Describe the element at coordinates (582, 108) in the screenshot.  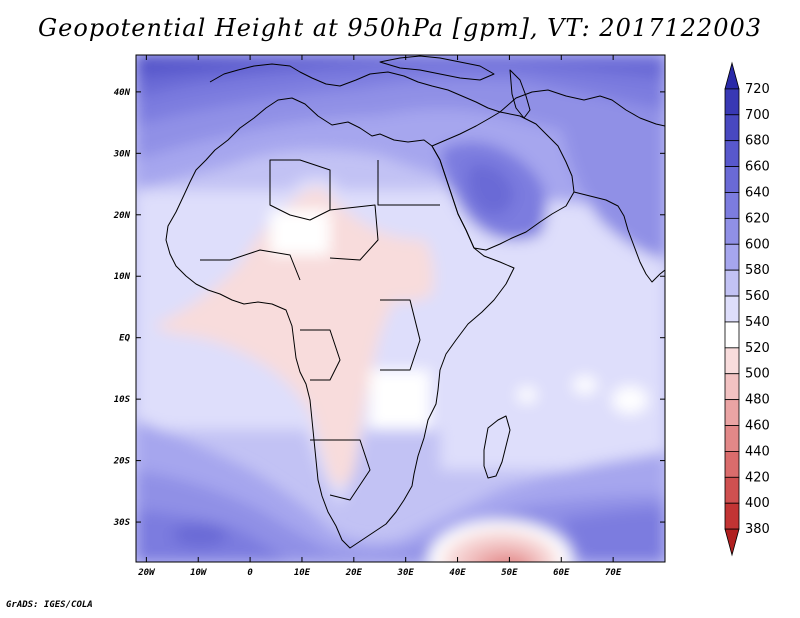
I see `asia-north-coast` at that location.